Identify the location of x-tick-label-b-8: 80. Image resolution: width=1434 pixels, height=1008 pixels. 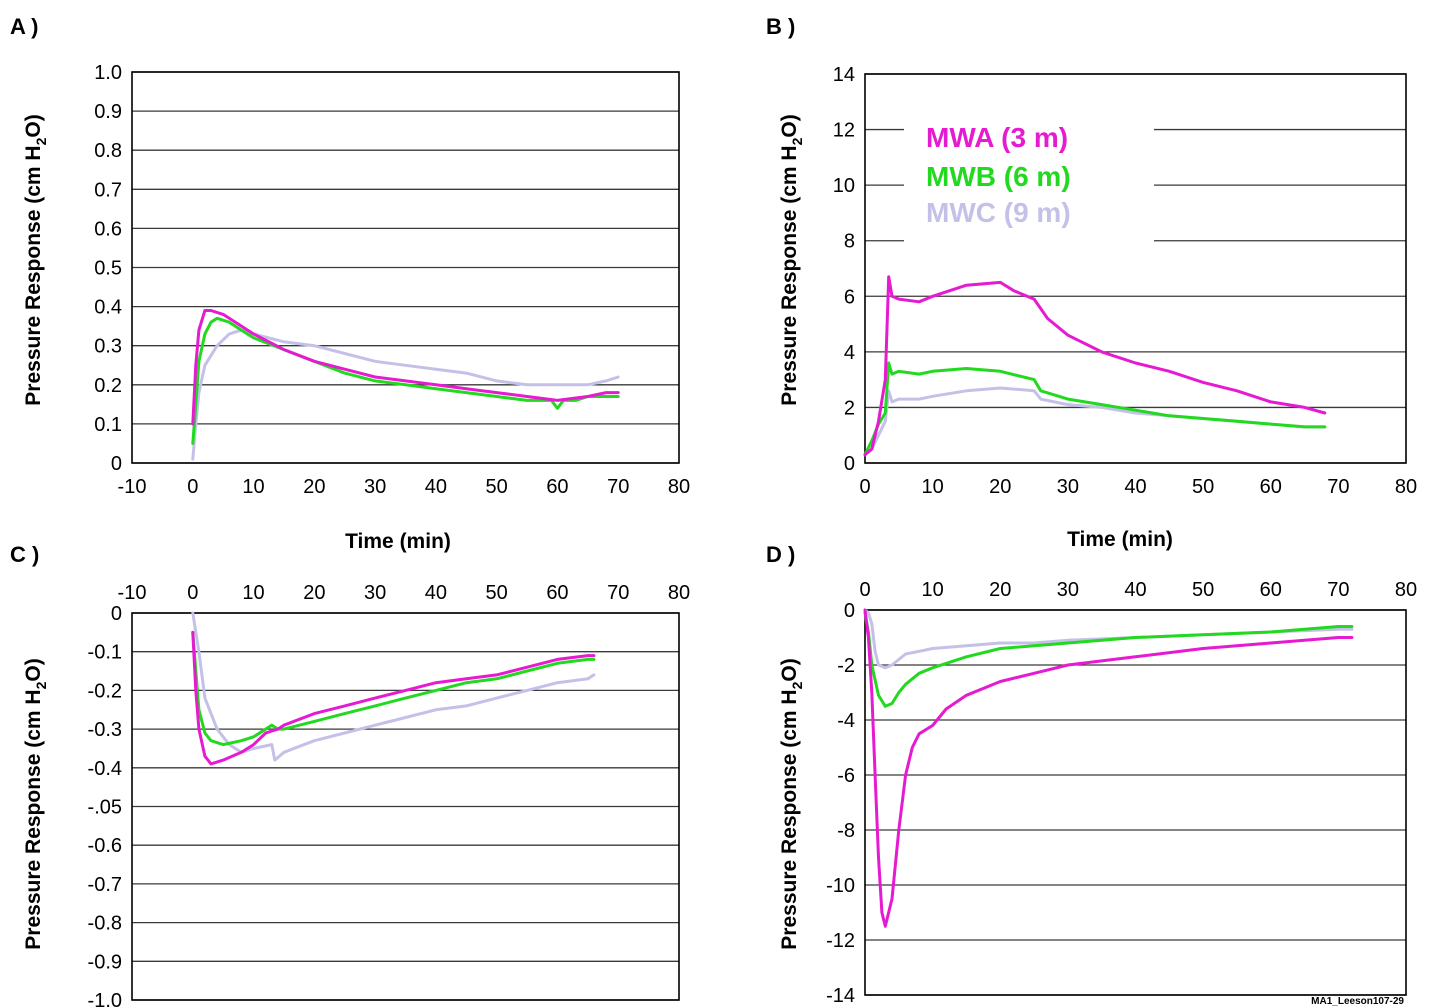
(1406, 487).